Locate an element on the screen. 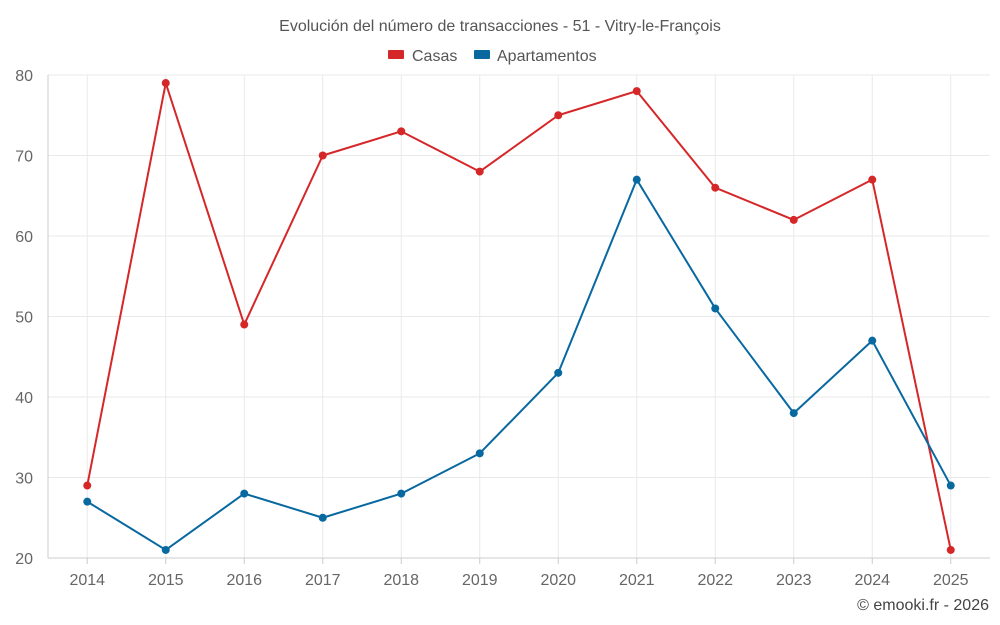 This screenshot has height=625, width=1000. x-tick-label: 2024 is located at coordinates (872, 580).